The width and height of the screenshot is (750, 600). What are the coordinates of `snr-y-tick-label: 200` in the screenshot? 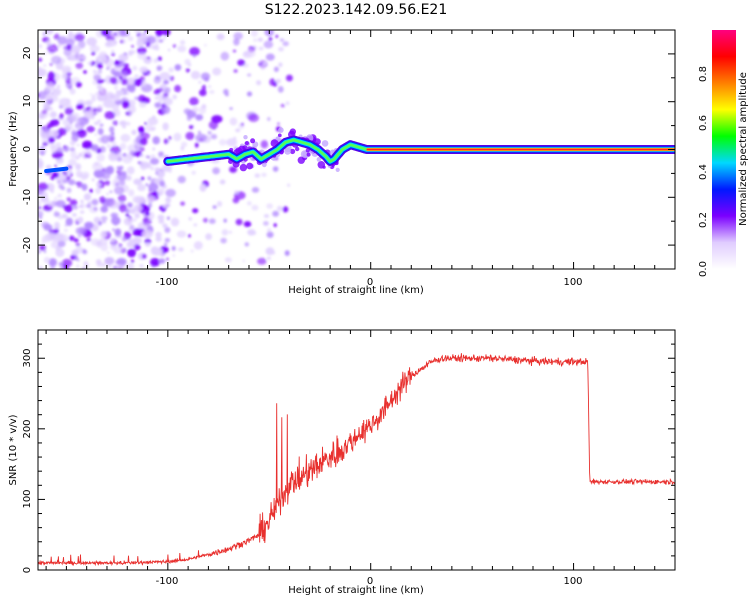 It's located at (27, 428).